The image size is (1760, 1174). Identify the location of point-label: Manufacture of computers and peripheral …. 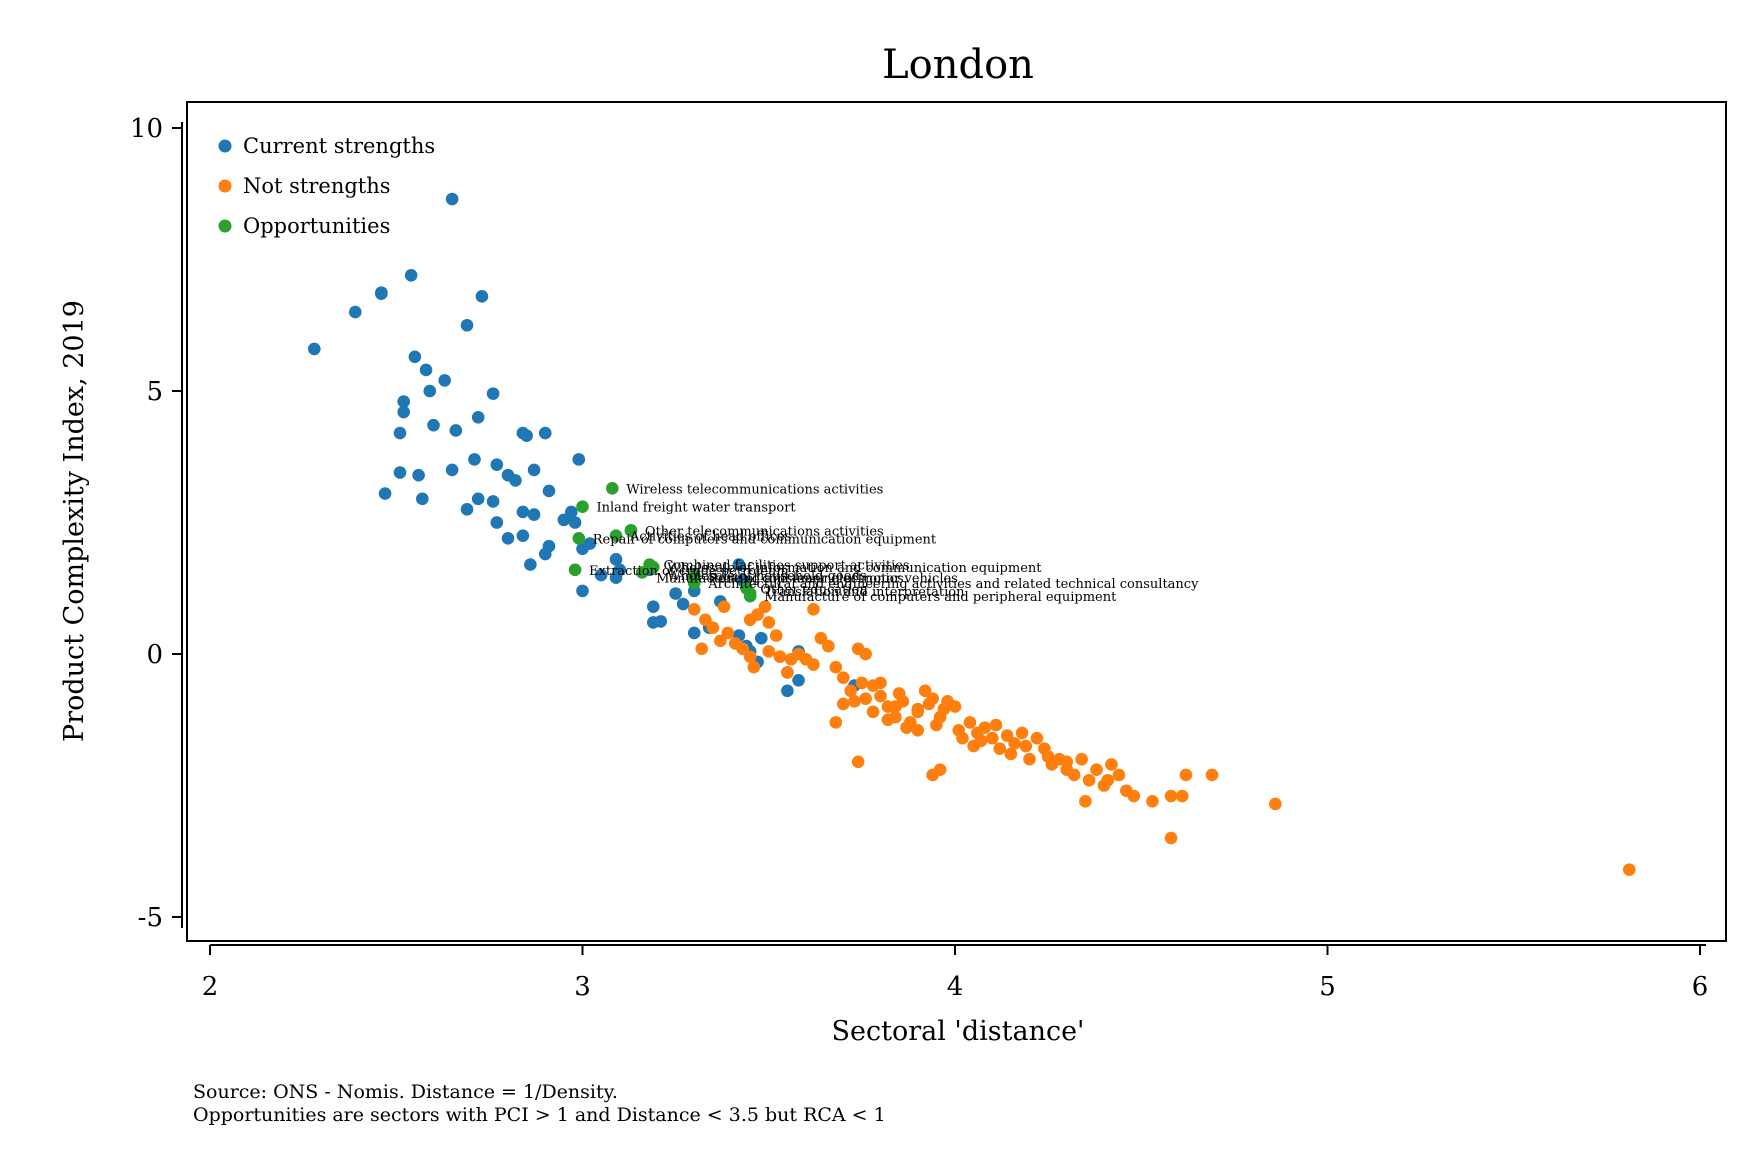
(940, 597).